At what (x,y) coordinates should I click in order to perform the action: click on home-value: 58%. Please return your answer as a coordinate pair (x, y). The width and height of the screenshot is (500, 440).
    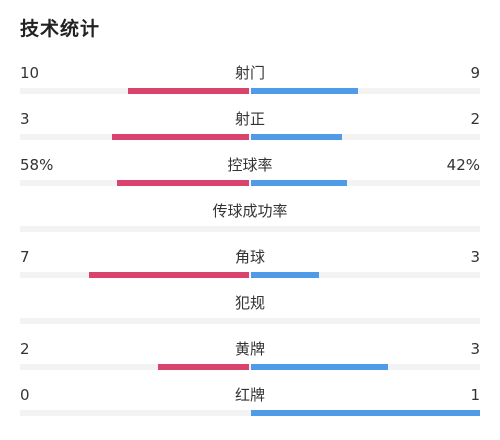
    Looking at the image, I should click on (37, 165).